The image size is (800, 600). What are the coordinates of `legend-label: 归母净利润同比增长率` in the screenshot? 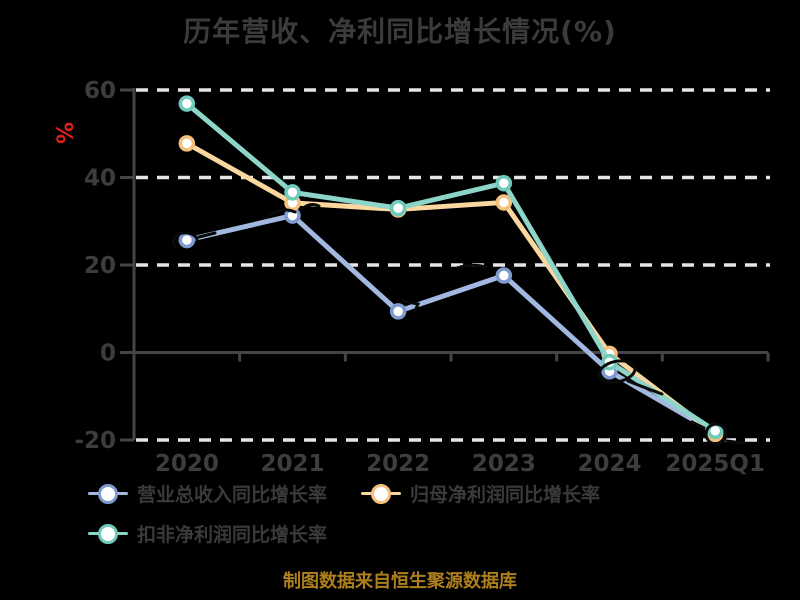 It's located at (505, 494).